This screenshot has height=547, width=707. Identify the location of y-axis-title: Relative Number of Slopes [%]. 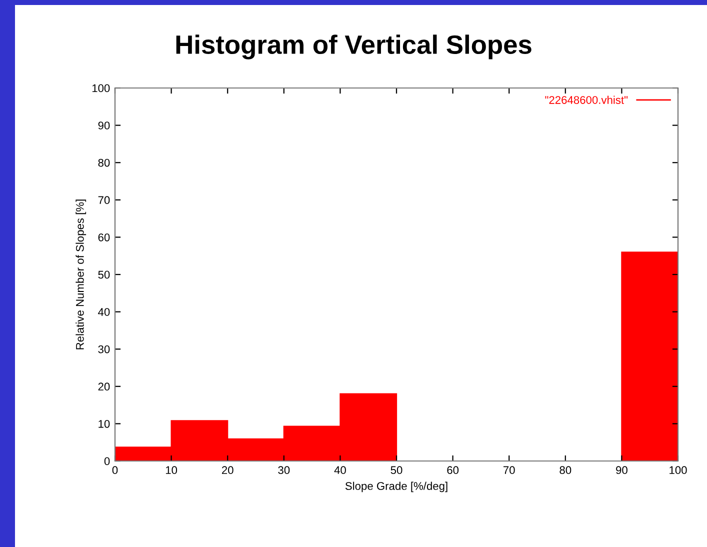
(81, 275).